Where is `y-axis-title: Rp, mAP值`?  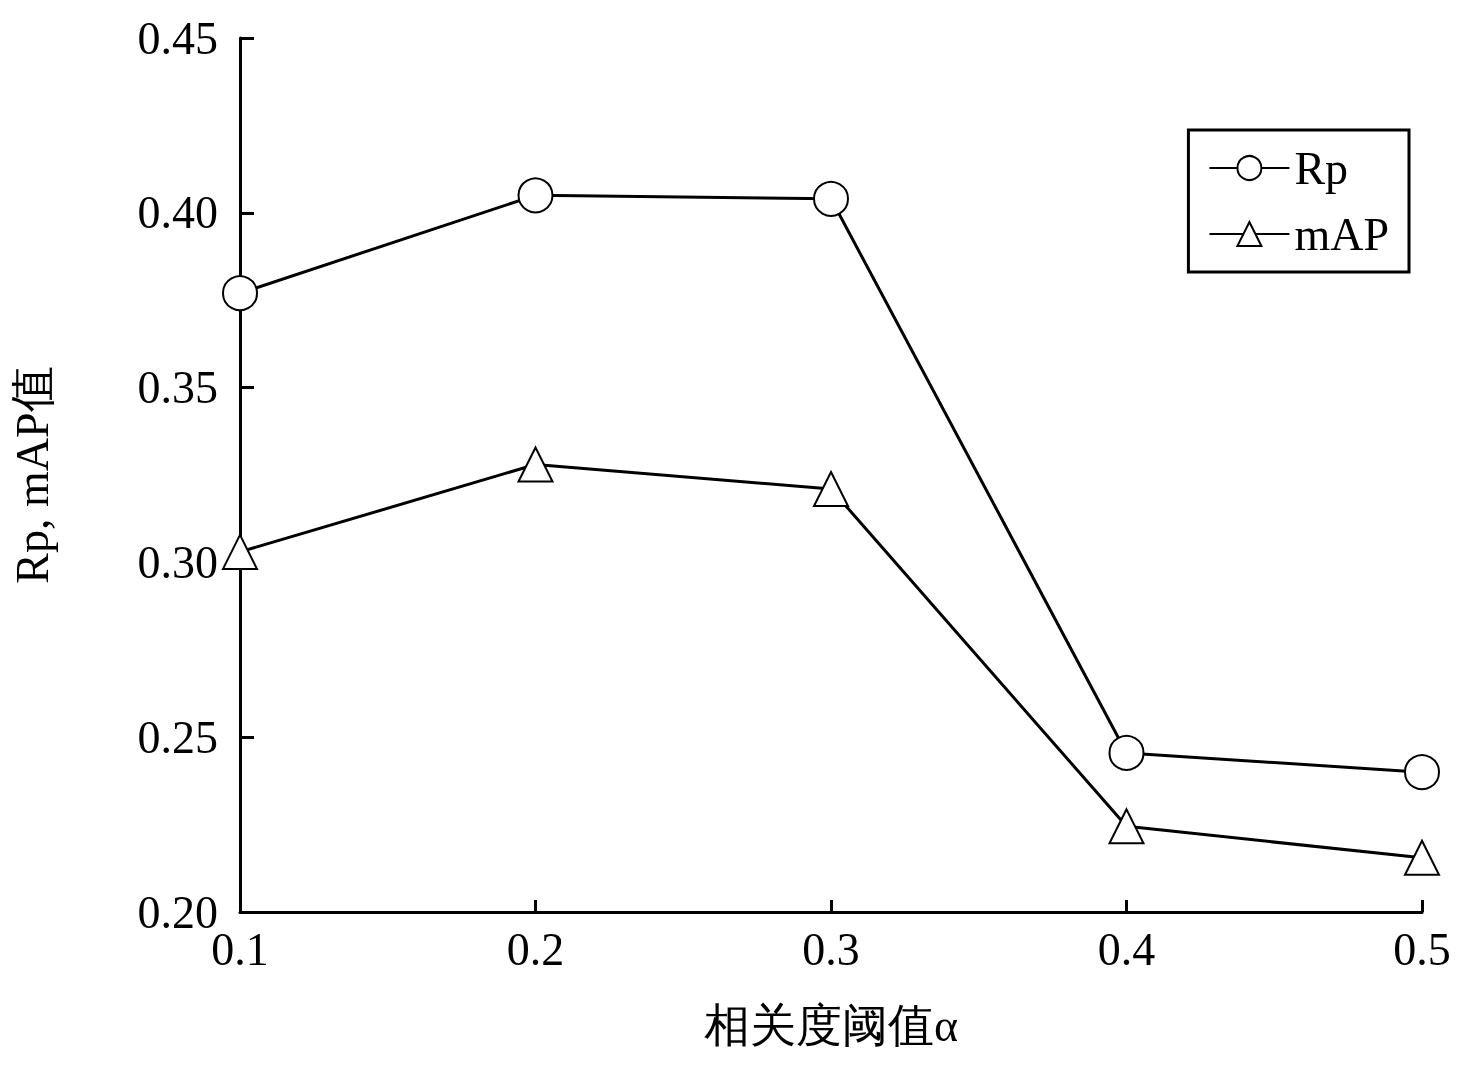 y-axis-title: Rp, mAP值 is located at coordinates (32, 475).